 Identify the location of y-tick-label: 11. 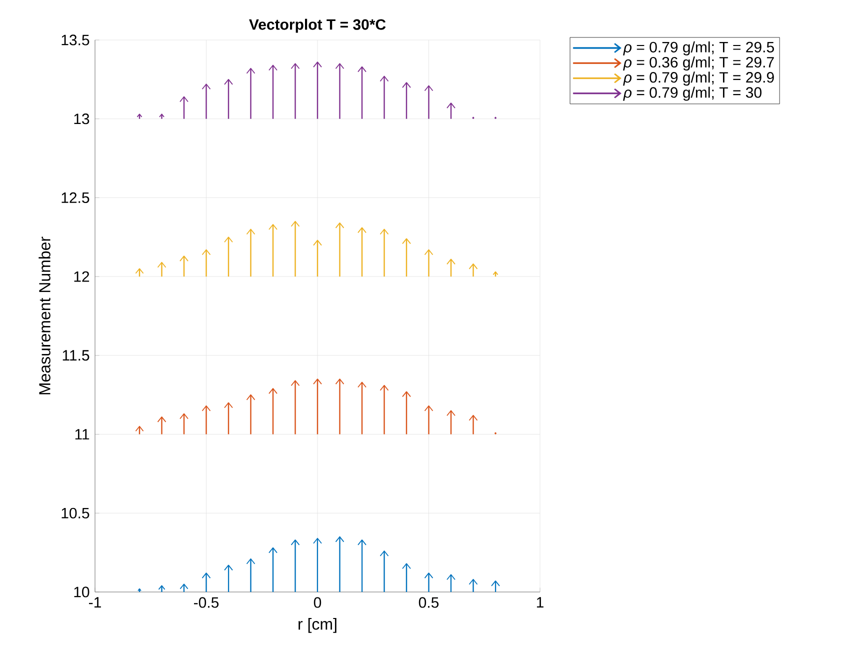
(82, 434).